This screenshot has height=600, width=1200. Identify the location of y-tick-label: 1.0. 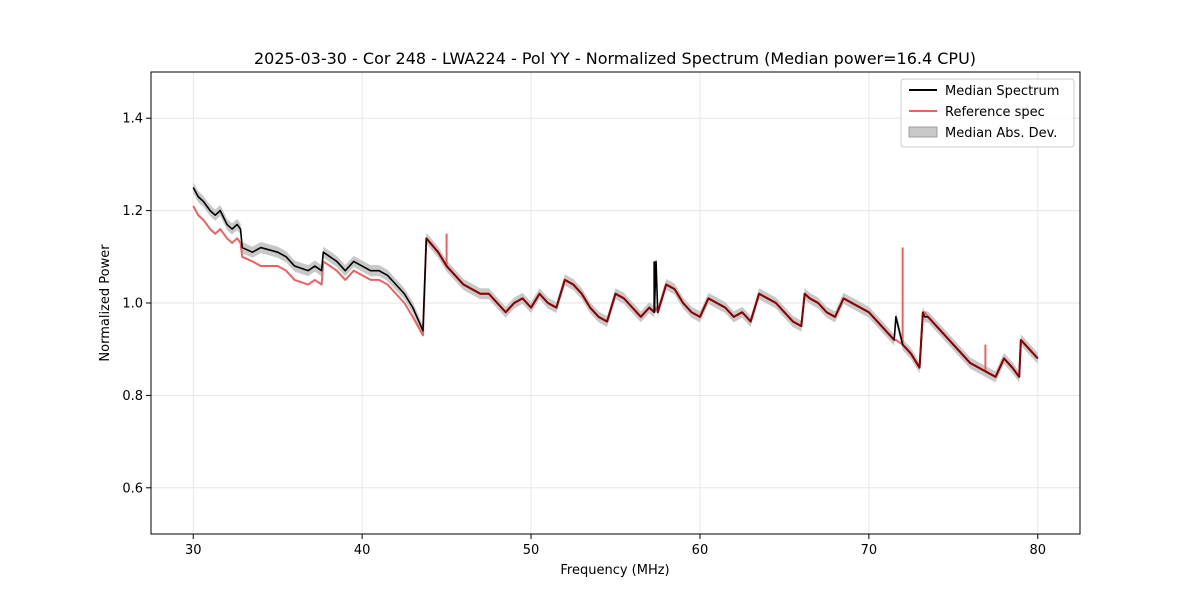
(132, 304).